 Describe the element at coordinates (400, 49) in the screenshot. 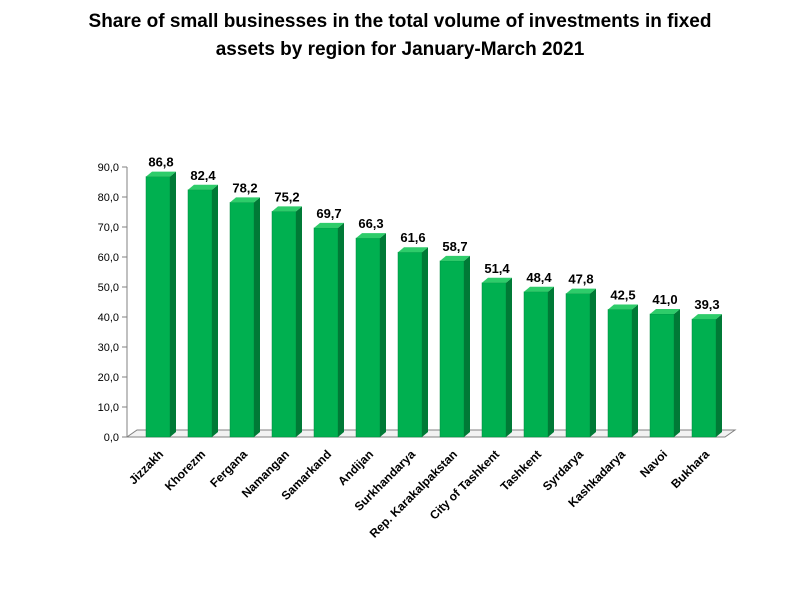

I see `chart-title-line-2: assets by region for January-March 2021` at that location.